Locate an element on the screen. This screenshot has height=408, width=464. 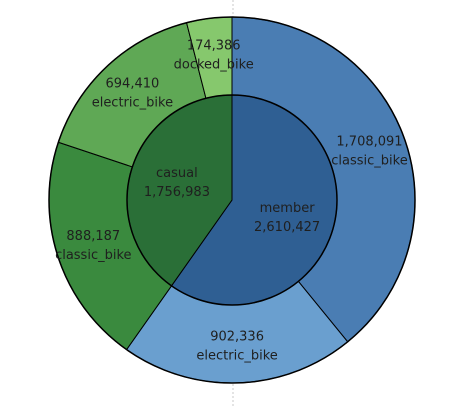
inner-slice-member-category-label: 2,610,427 is located at coordinates (287, 227).